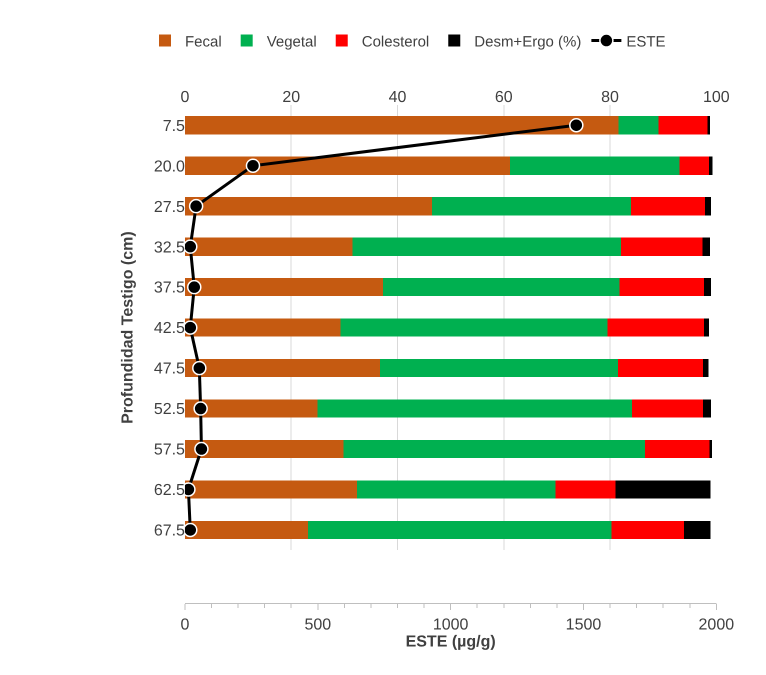  I want to click on y-tick-label: 27.5, so click(170, 207).